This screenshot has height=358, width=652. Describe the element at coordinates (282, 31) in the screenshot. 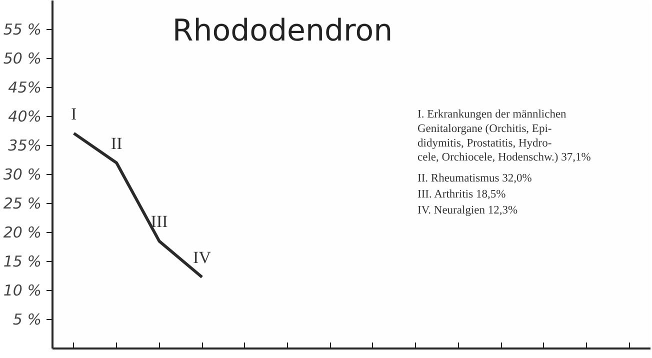

I see `text: Rhododendron` at that location.